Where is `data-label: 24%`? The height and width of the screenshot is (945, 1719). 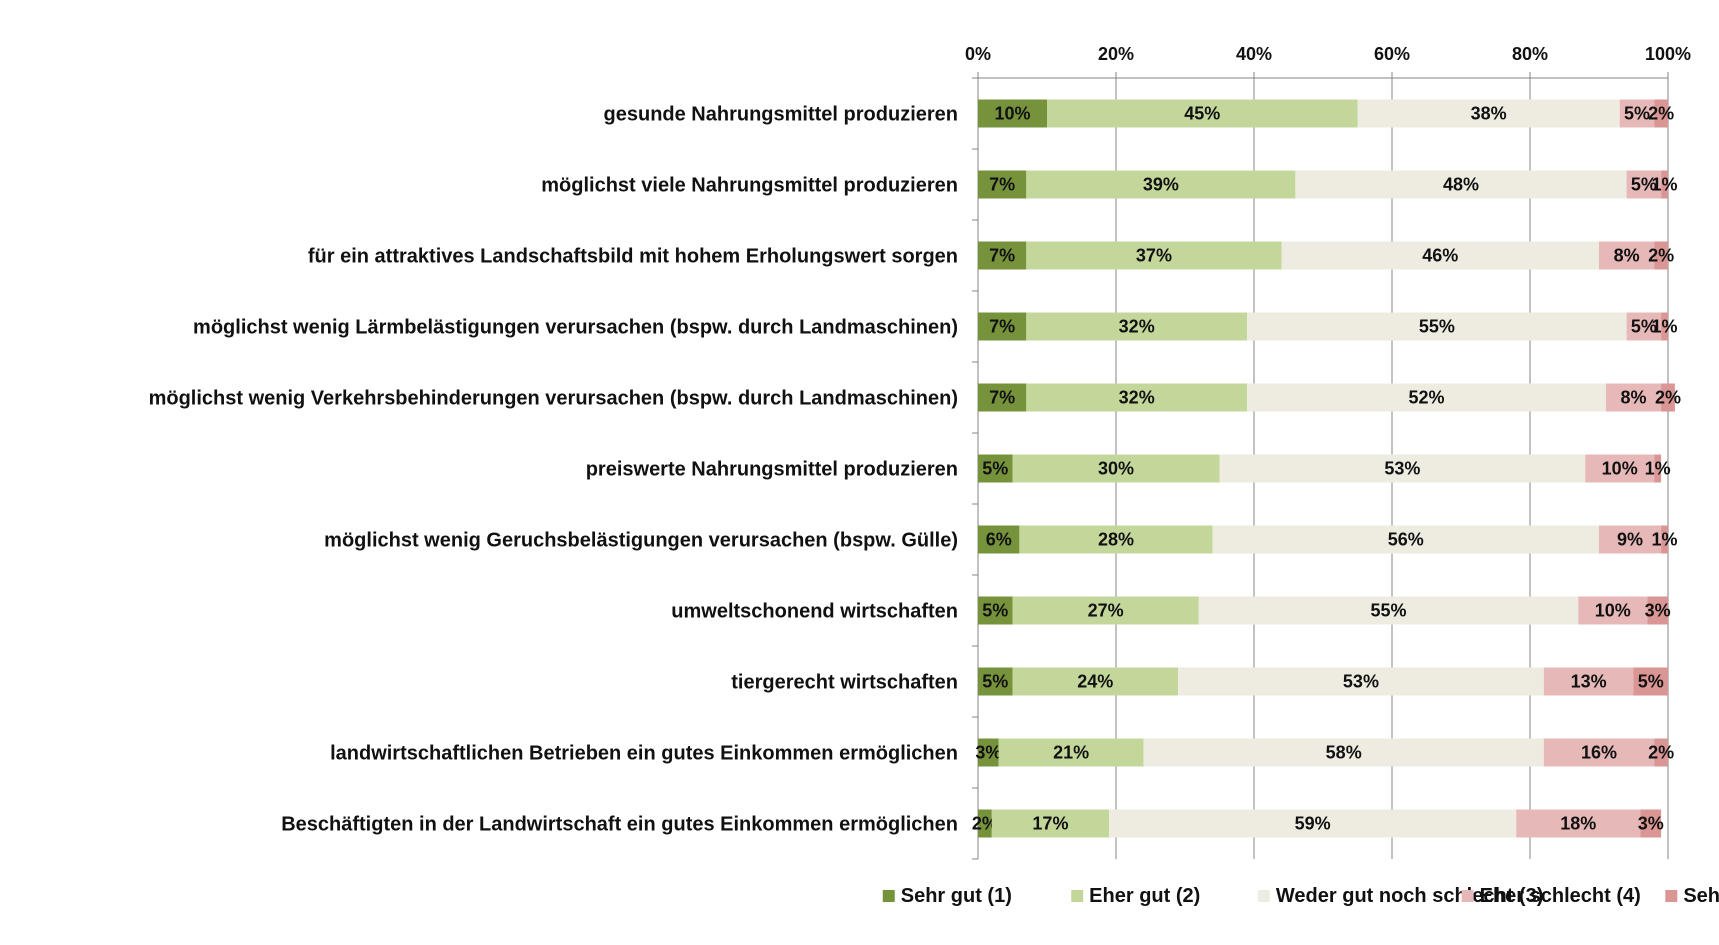
data-label: 24% is located at coordinates (1095, 682).